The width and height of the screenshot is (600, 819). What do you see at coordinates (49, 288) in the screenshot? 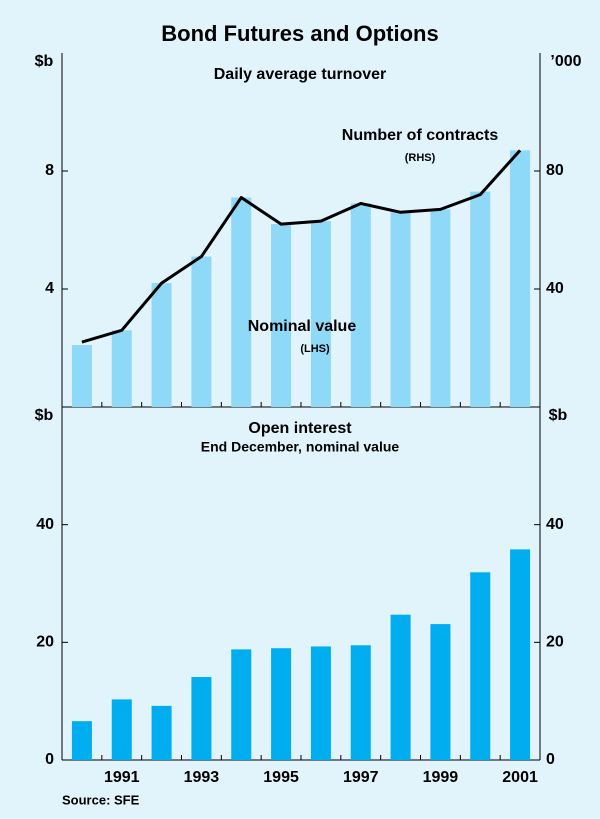
I see `y-tick-label: 4` at bounding box center [49, 288].